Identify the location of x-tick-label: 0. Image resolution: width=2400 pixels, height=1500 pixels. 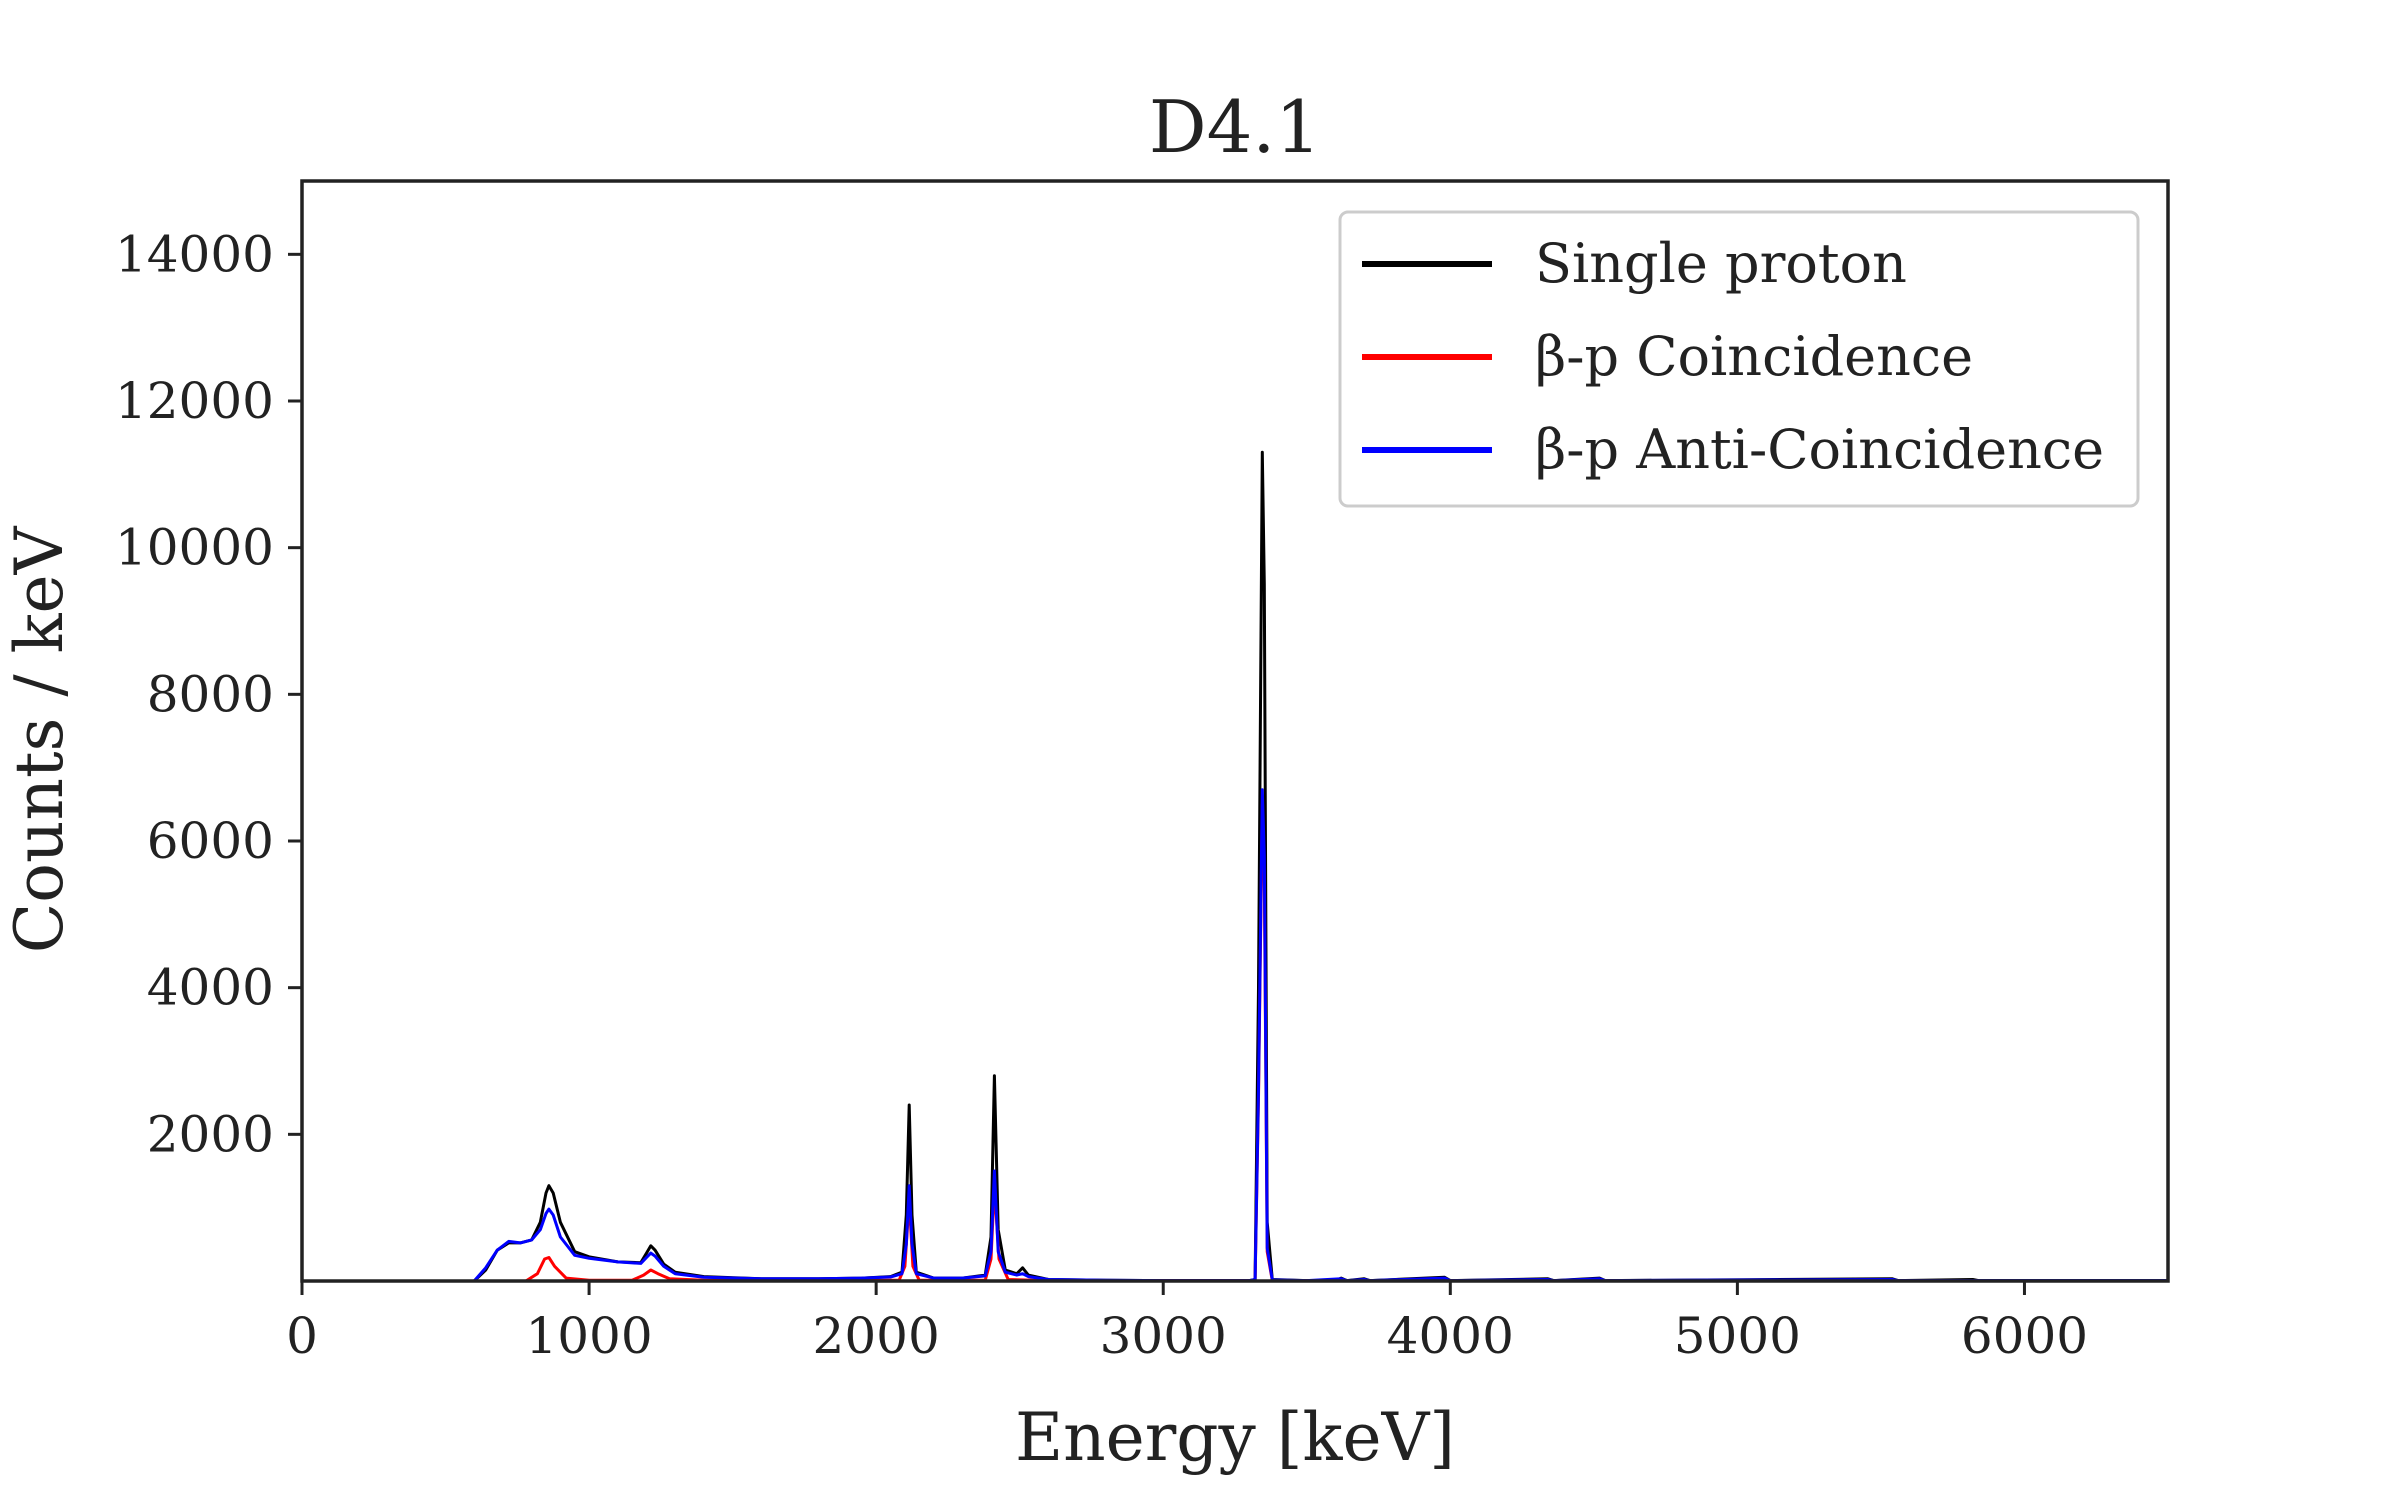
(302, 1336).